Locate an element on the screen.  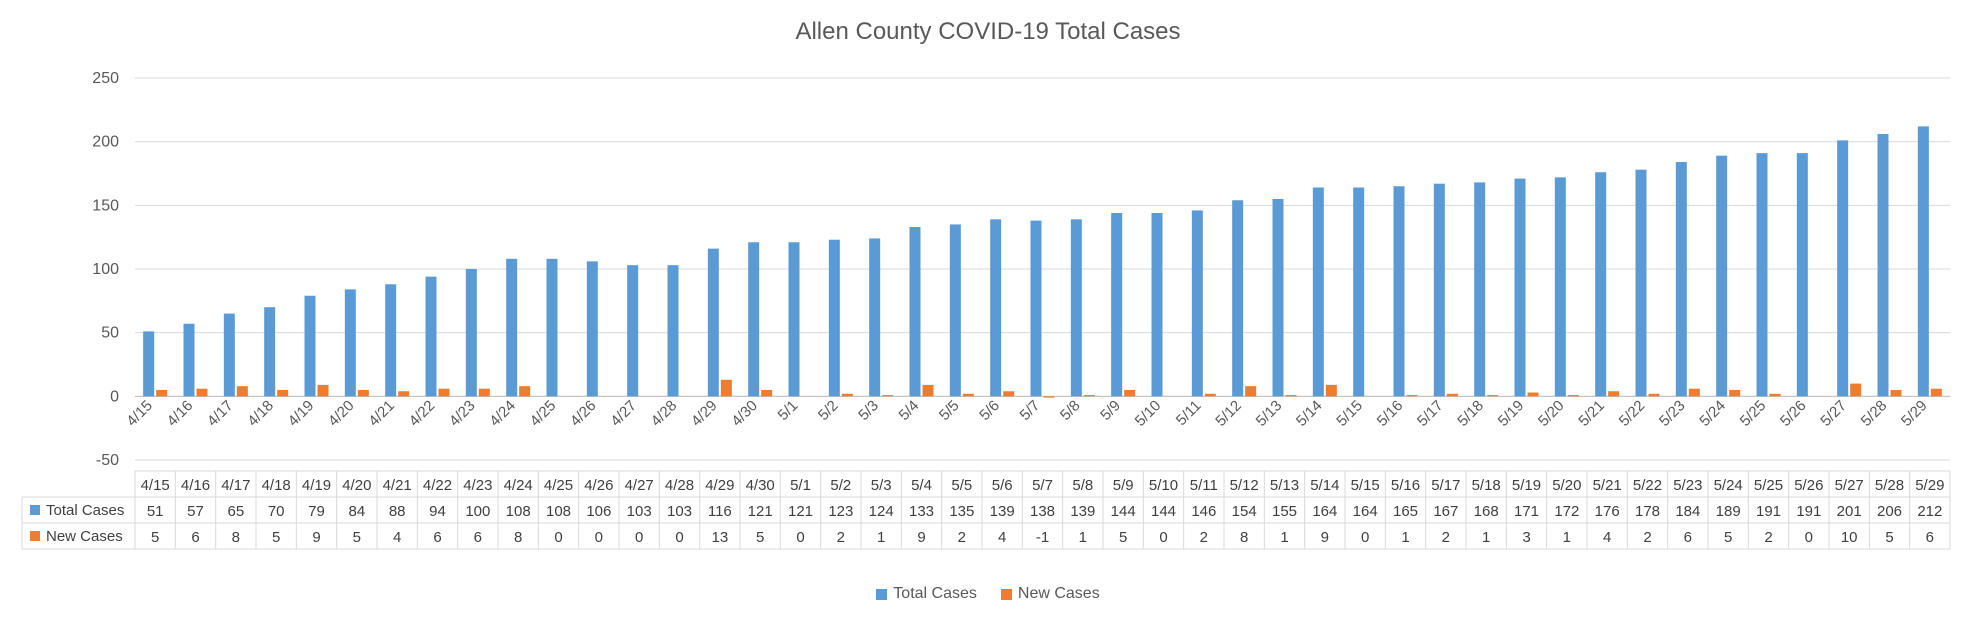
x-tick-label: 4/25 is located at coordinates (543, 413).